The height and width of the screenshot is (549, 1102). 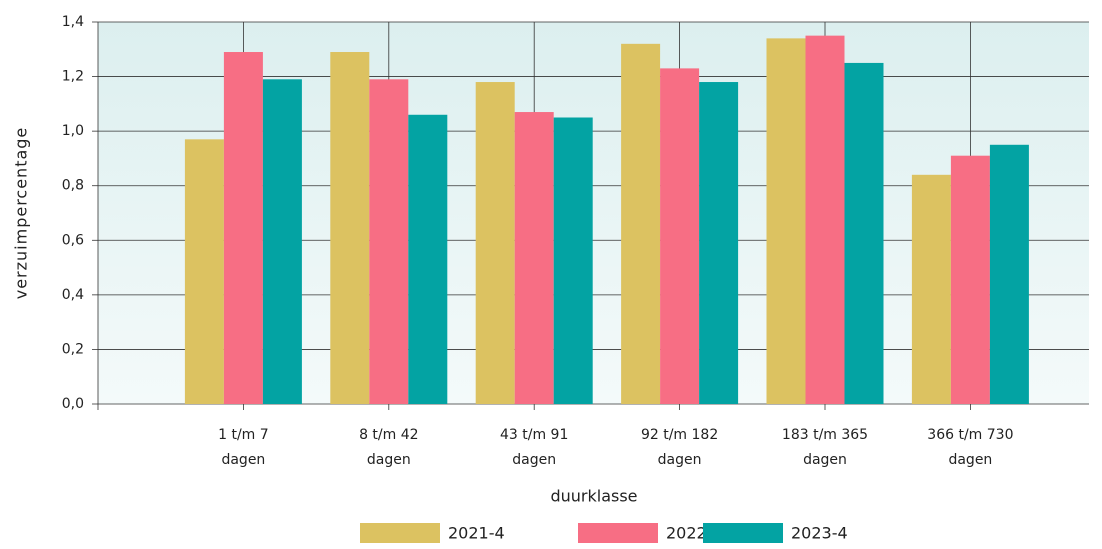 I want to click on x-tick-label: 183 t/m 365, so click(x=825, y=435).